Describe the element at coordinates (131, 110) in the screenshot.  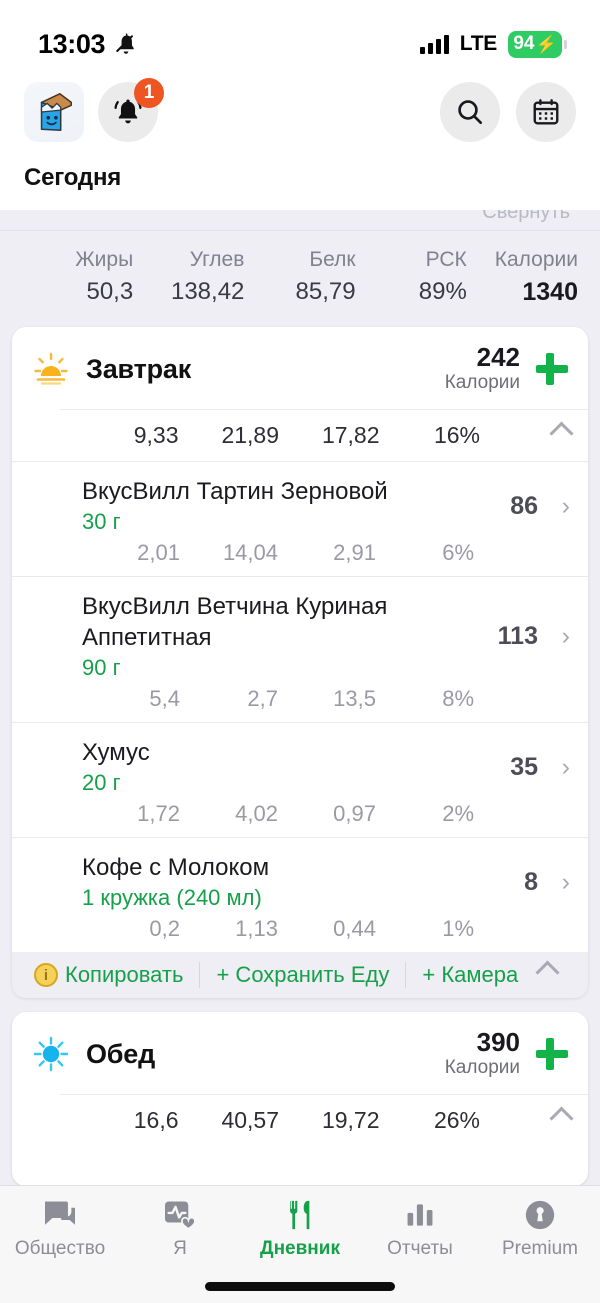
I see `notifications-button: 1` at that location.